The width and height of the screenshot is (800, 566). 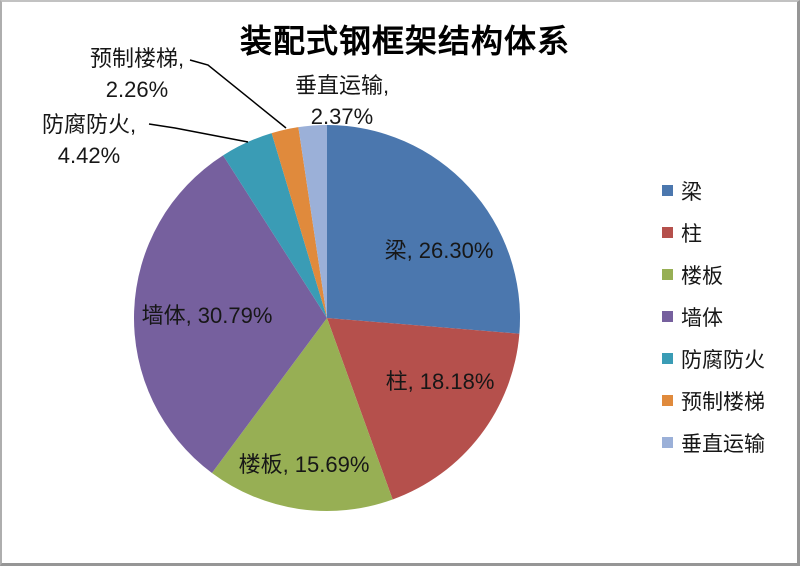 I want to click on legend-item-prefab-stairs: 预制楼梯, so click(x=713, y=401).